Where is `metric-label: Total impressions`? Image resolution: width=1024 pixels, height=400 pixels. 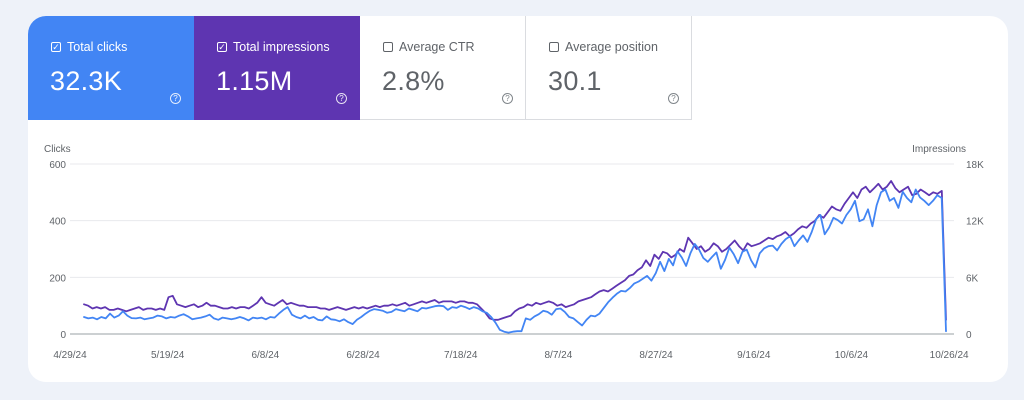 metric-label: Total impressions is located at coordinates (281, 47).